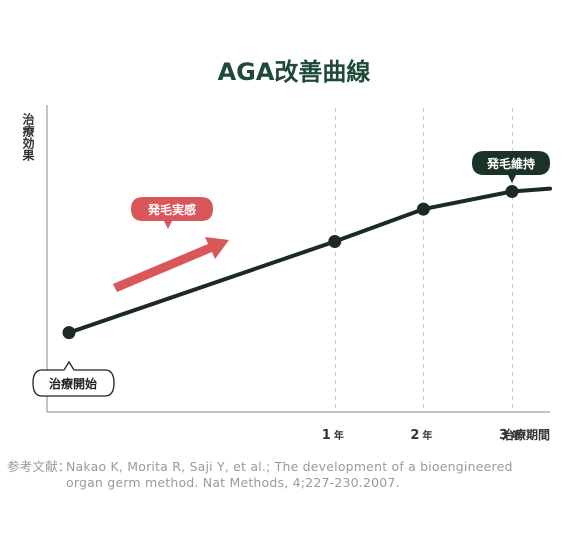 This screenshot has width=588, height=546. What do you see at coordinates (73, 383) in the screenshot?
I see `annotation-start-text: 治療開始` at bounding box center [73, 383].